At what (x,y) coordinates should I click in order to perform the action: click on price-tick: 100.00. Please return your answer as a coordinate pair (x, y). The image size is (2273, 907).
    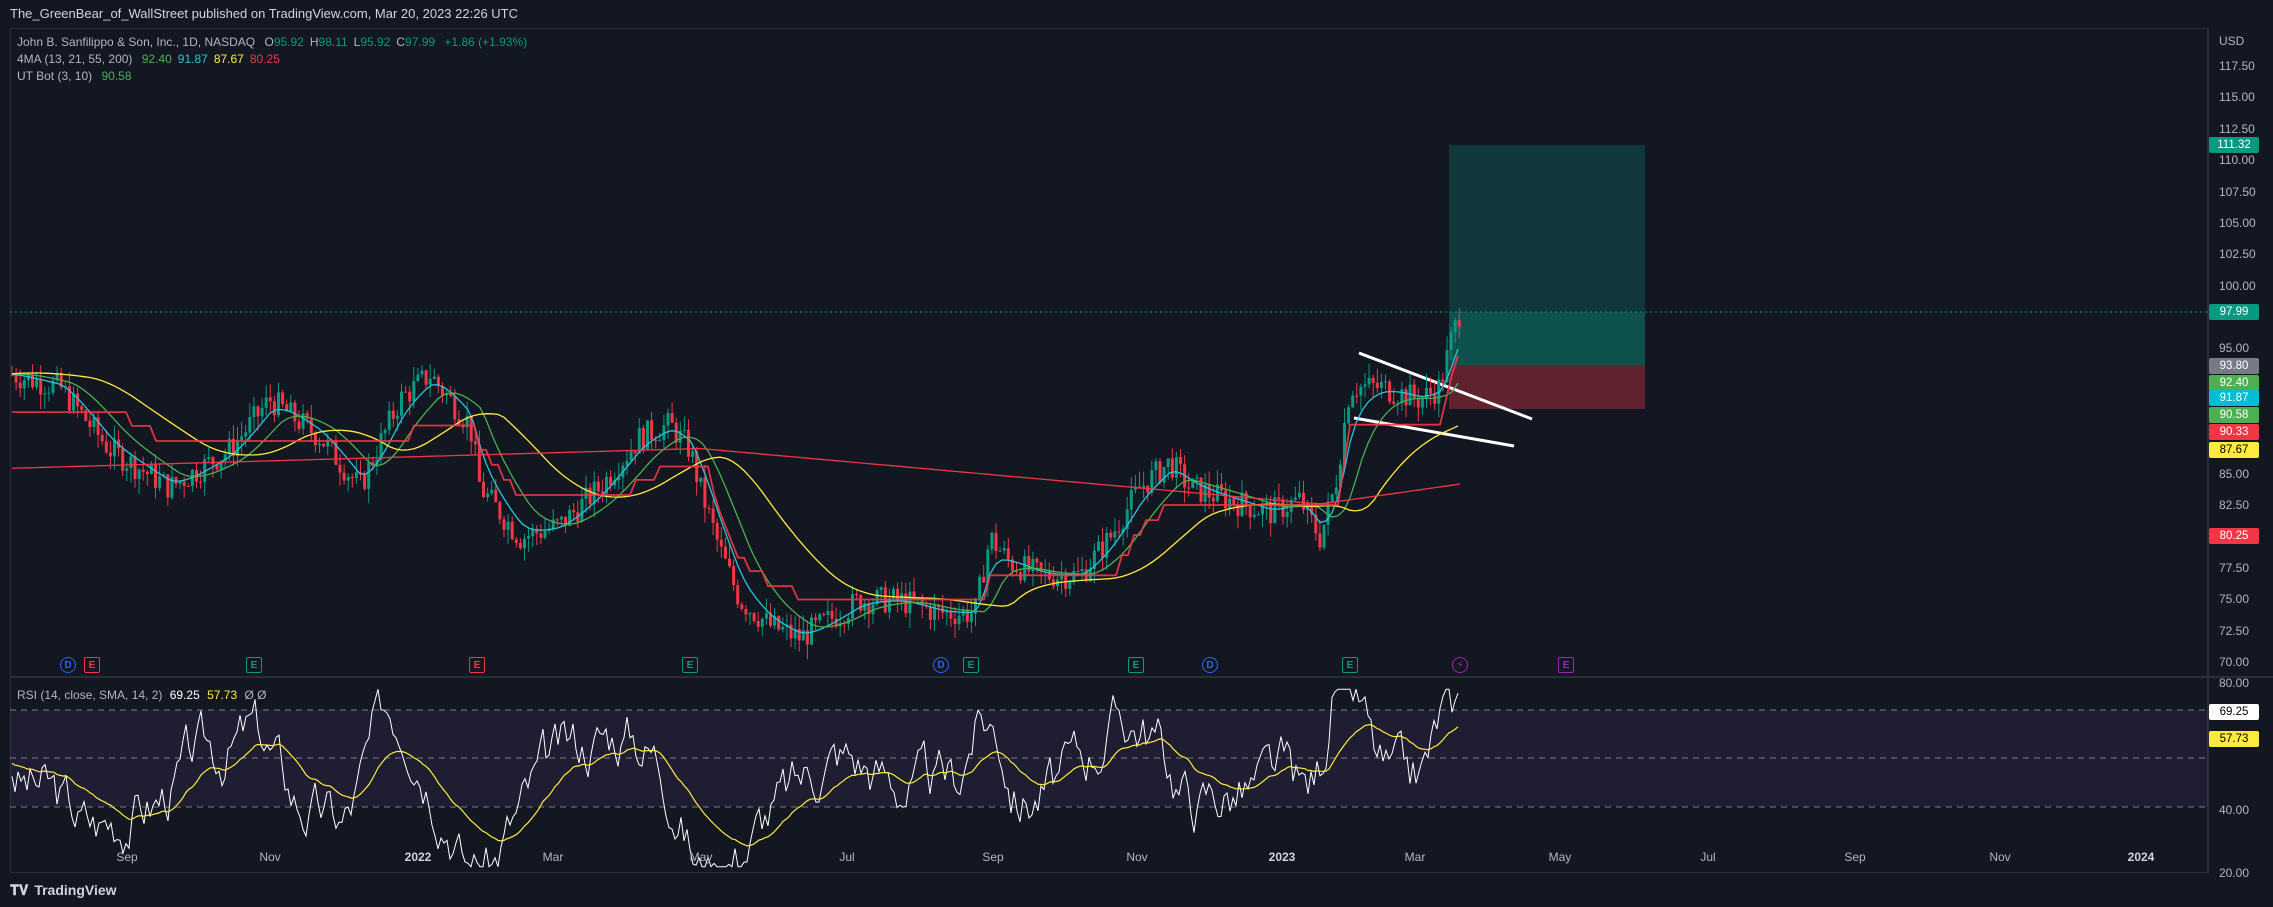
    Looking at the image, I should click on (2237, 285).